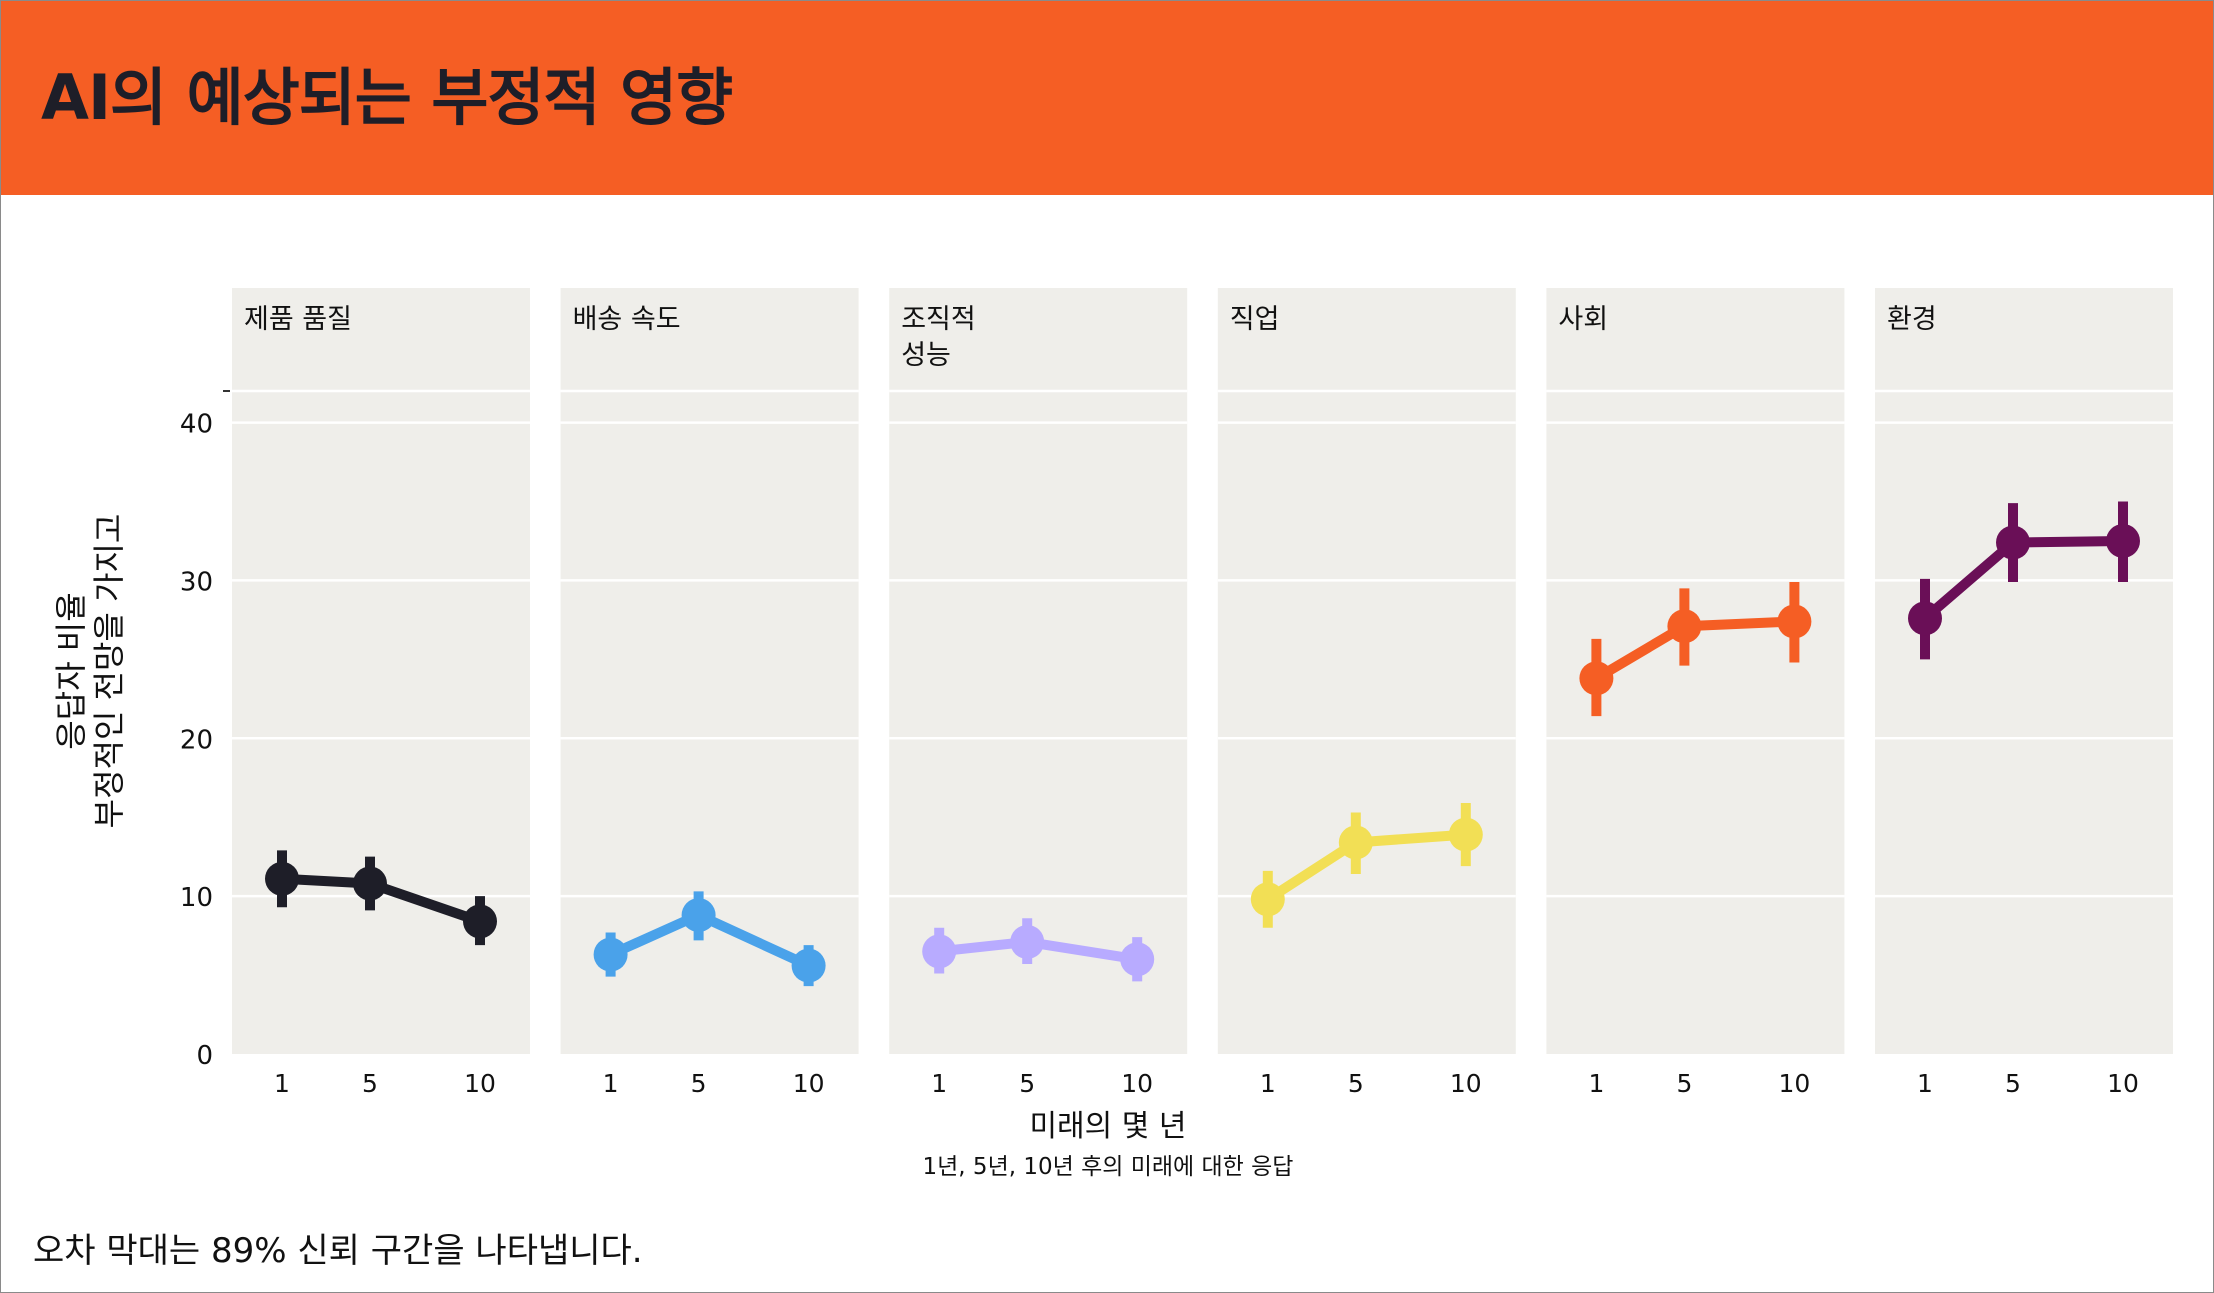  What do you see at coordinates (196, 582) in the screenshot?
I see `y-tick-label: 30` at bounding box center [196, 582].